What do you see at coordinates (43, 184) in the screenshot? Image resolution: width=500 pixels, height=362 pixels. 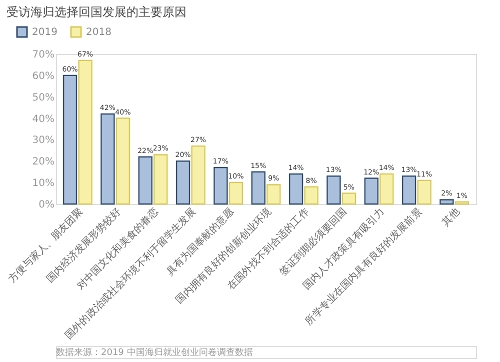 I see `y-tick-label: 10%` at bounding box center [43, 184].